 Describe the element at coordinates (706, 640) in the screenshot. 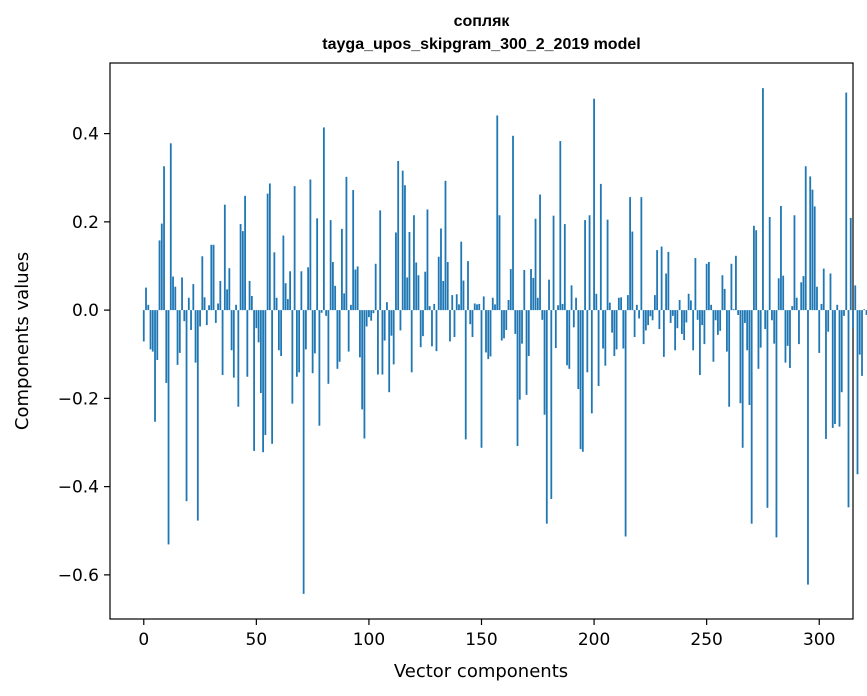

I see `x-tick-label: 250` at that location.